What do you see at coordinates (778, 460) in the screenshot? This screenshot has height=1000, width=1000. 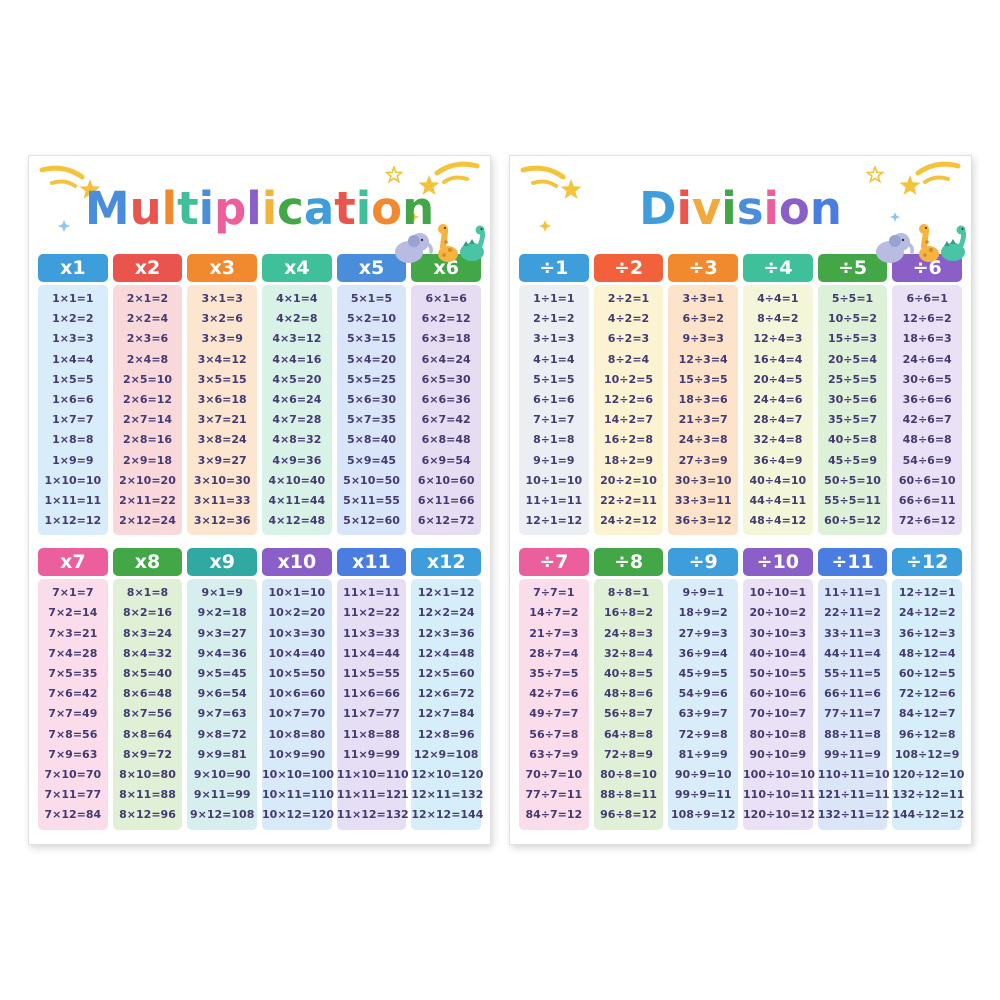 I see `equation: 36÷4=9` at bounding box center [778, 460].